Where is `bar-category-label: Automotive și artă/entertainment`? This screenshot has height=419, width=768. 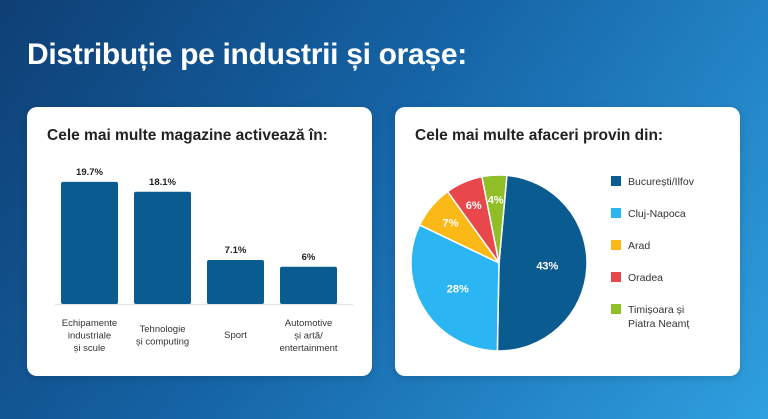 bar-category-label: Automotive și artă/entertainment is located at coordinates (308, 336).